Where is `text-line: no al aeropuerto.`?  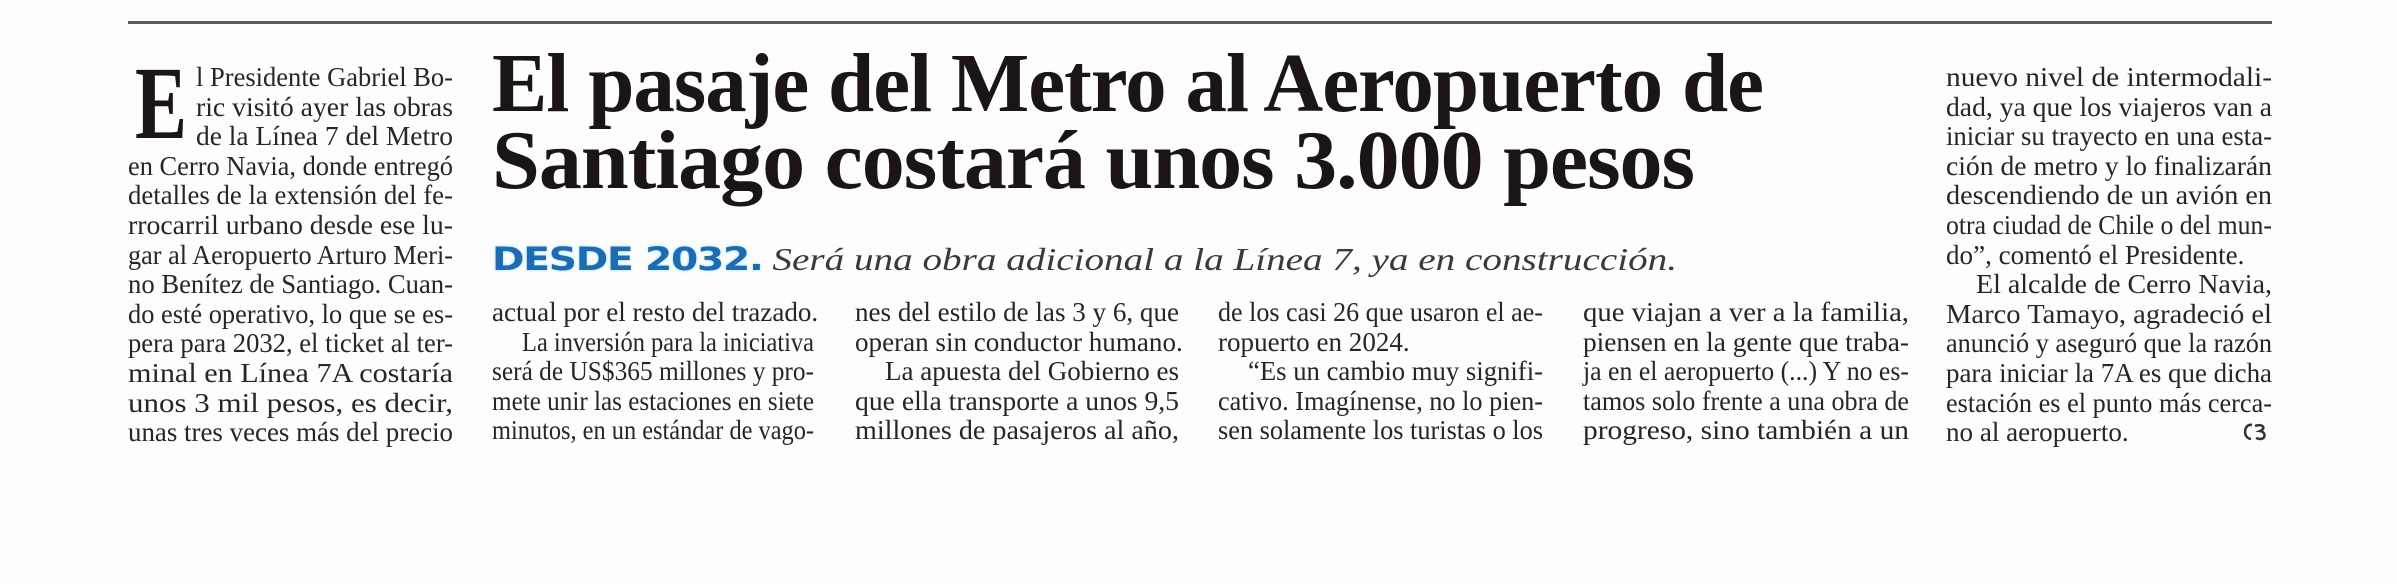 text-line: no al aeropuerto. is located at coordinates (2037, 432).